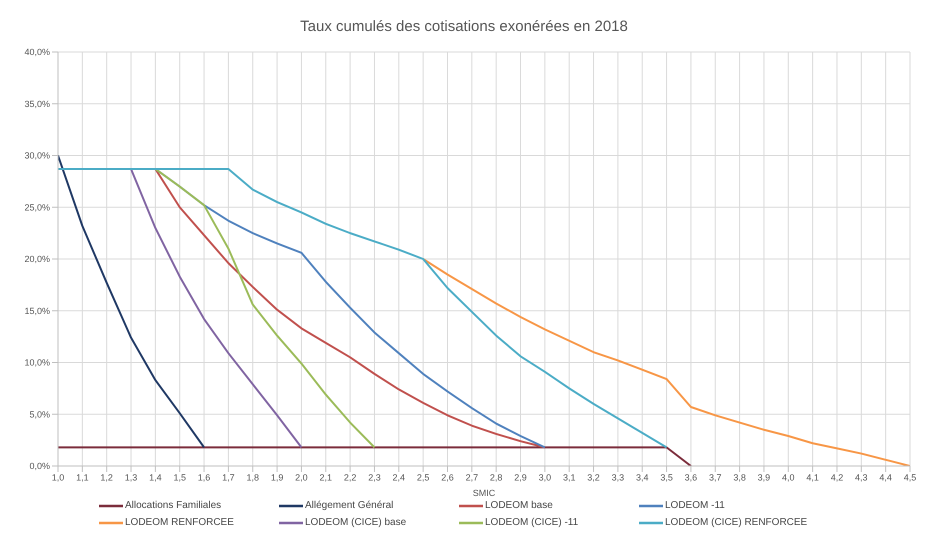 This screenshot has width=928, height=540. I want to click on x-tick-label: 2,9, so click(520, 477).